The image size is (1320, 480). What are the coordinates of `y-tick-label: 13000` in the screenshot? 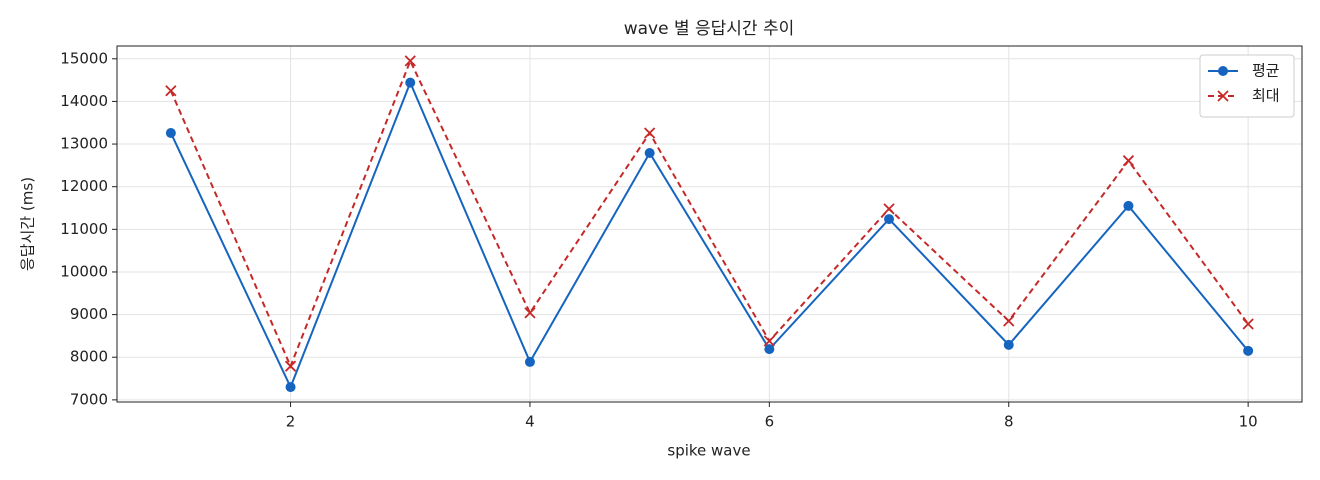 It's located at (84, 144).